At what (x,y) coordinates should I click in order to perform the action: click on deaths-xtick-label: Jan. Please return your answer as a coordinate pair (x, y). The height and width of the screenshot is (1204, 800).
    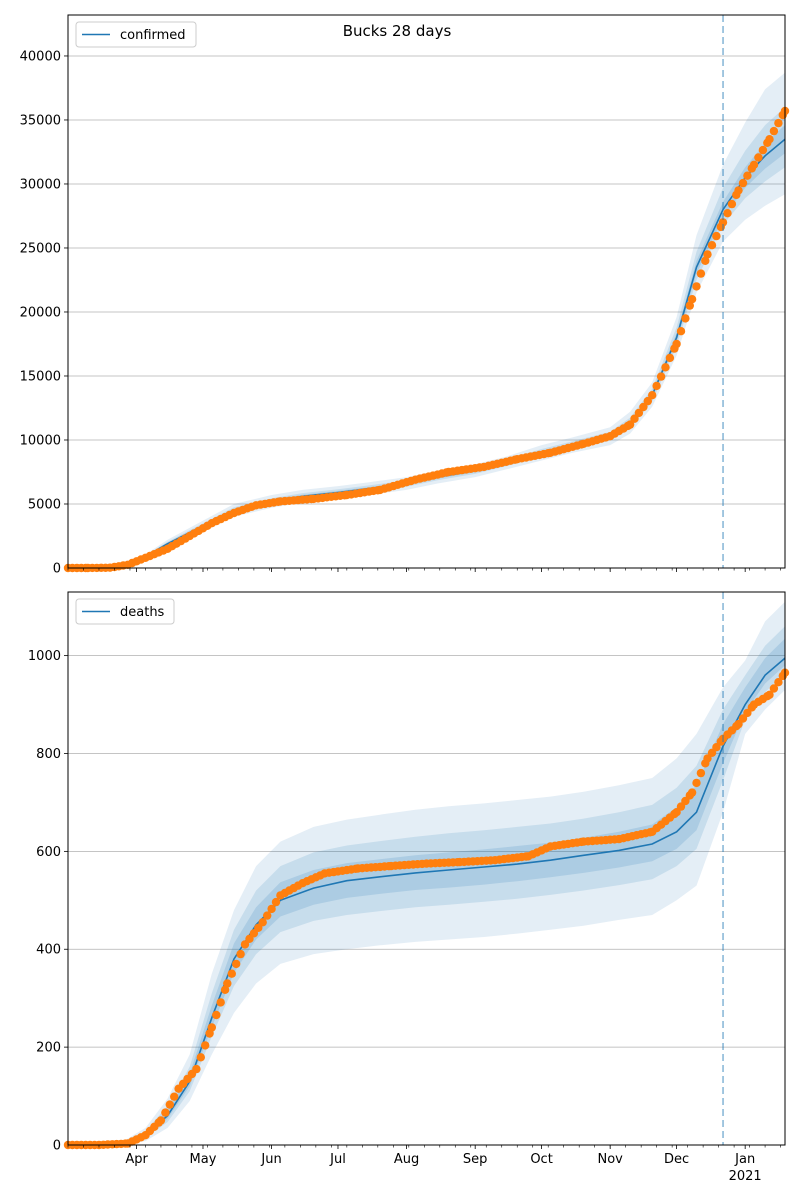
    Looking at the image, I should click on (744, 1159).